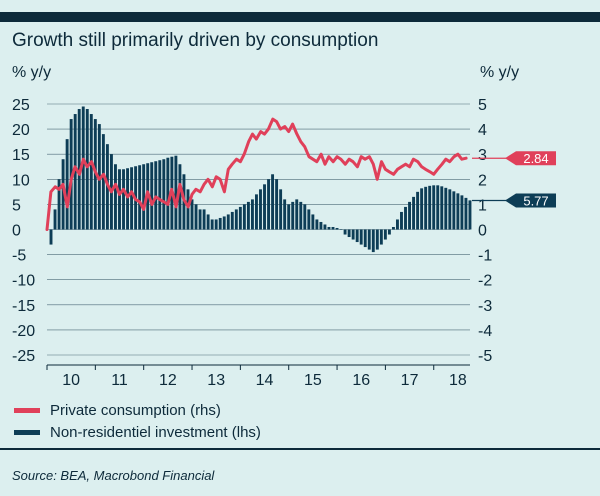 The height and width of the screenshot is (496, 600). Describe the element at coordinates (485, 256) in the screenshot. I see `y-right-tick-label: -1` at that location.